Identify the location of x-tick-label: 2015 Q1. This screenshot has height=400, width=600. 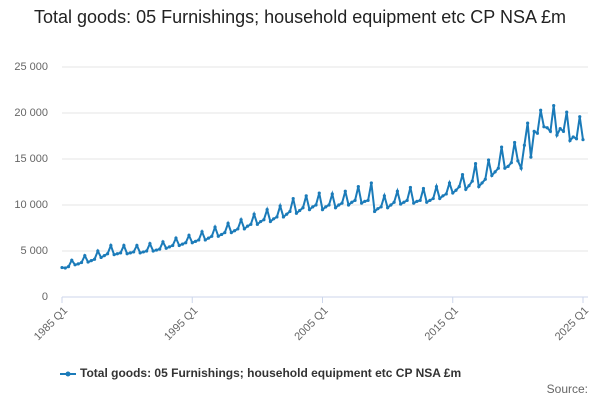
(442, 324).